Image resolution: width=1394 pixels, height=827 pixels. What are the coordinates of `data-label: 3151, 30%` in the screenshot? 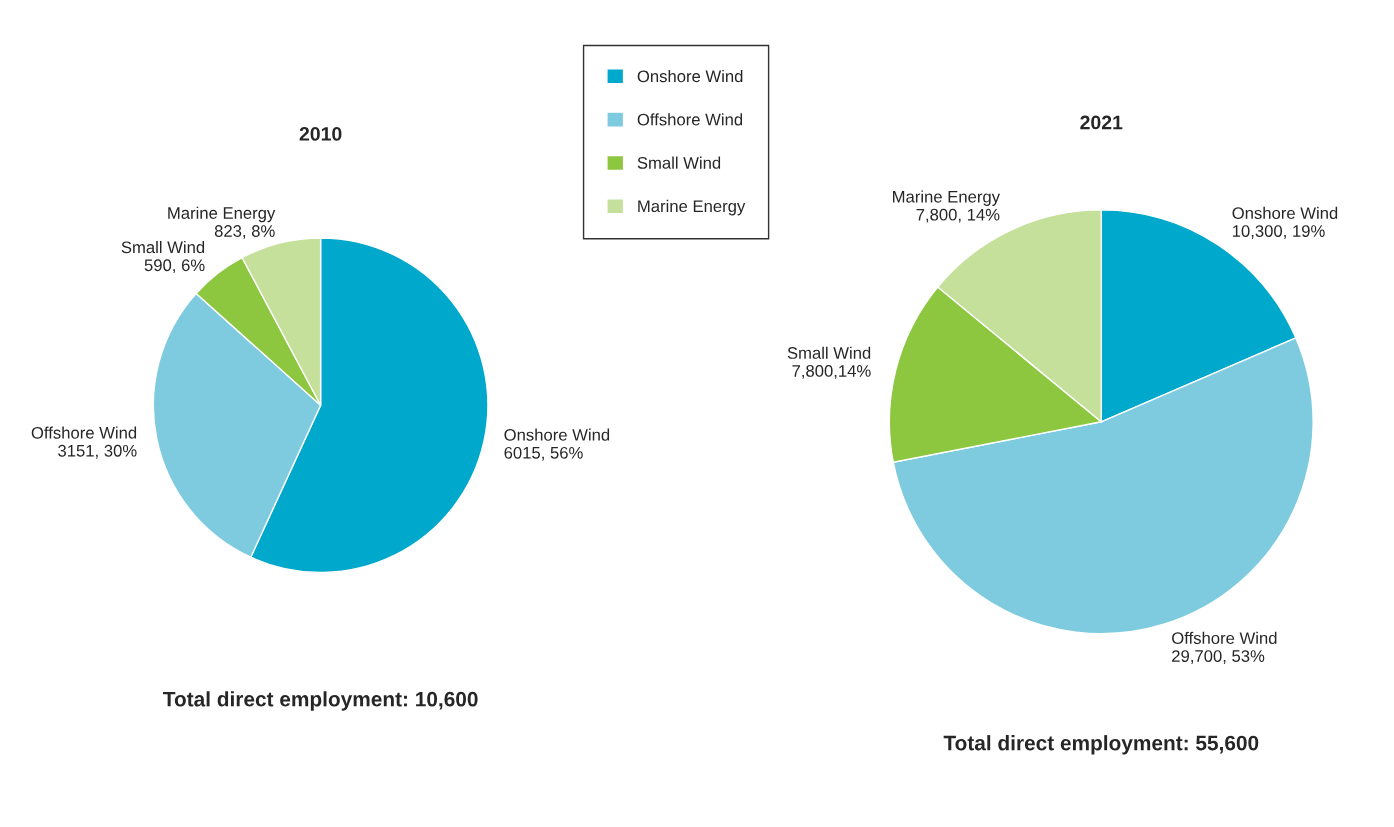 It's located at (97, 451).